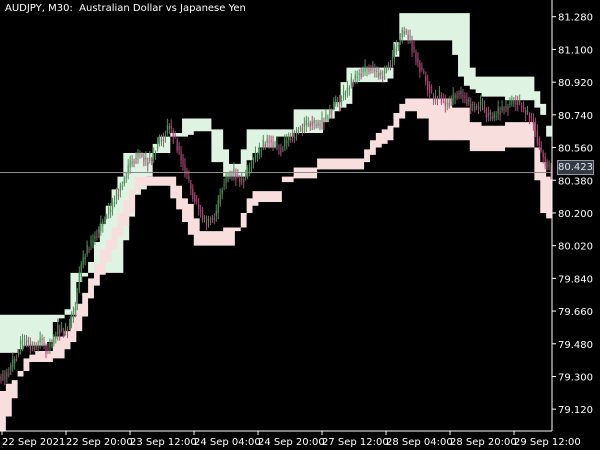 This screenshot has height=450, width=600. I want to click on y-tick-label: 80.020, so click(575, 247).